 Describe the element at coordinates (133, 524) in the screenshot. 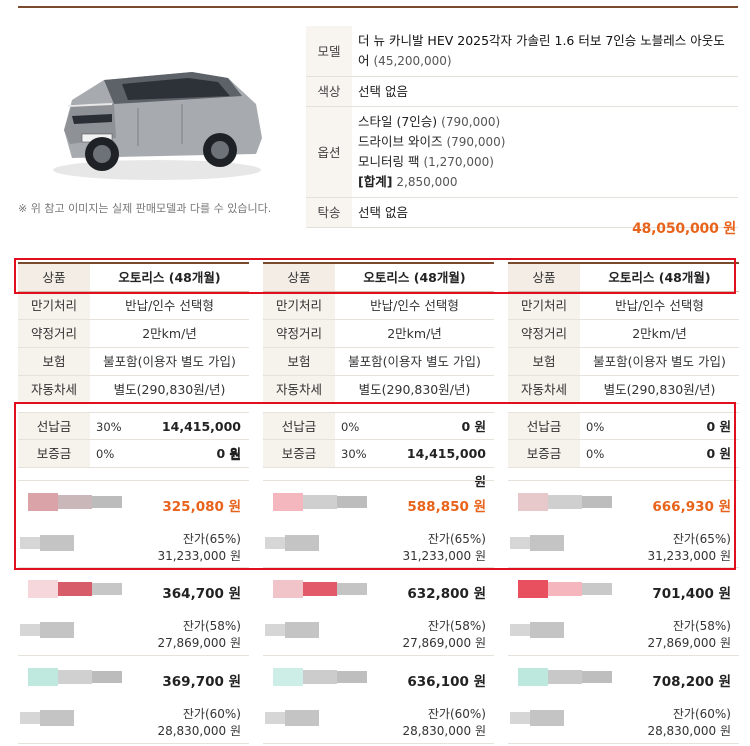

I see `lease-offer: 325,080 원 잔가(65%) 31,233,000 원` at that location.